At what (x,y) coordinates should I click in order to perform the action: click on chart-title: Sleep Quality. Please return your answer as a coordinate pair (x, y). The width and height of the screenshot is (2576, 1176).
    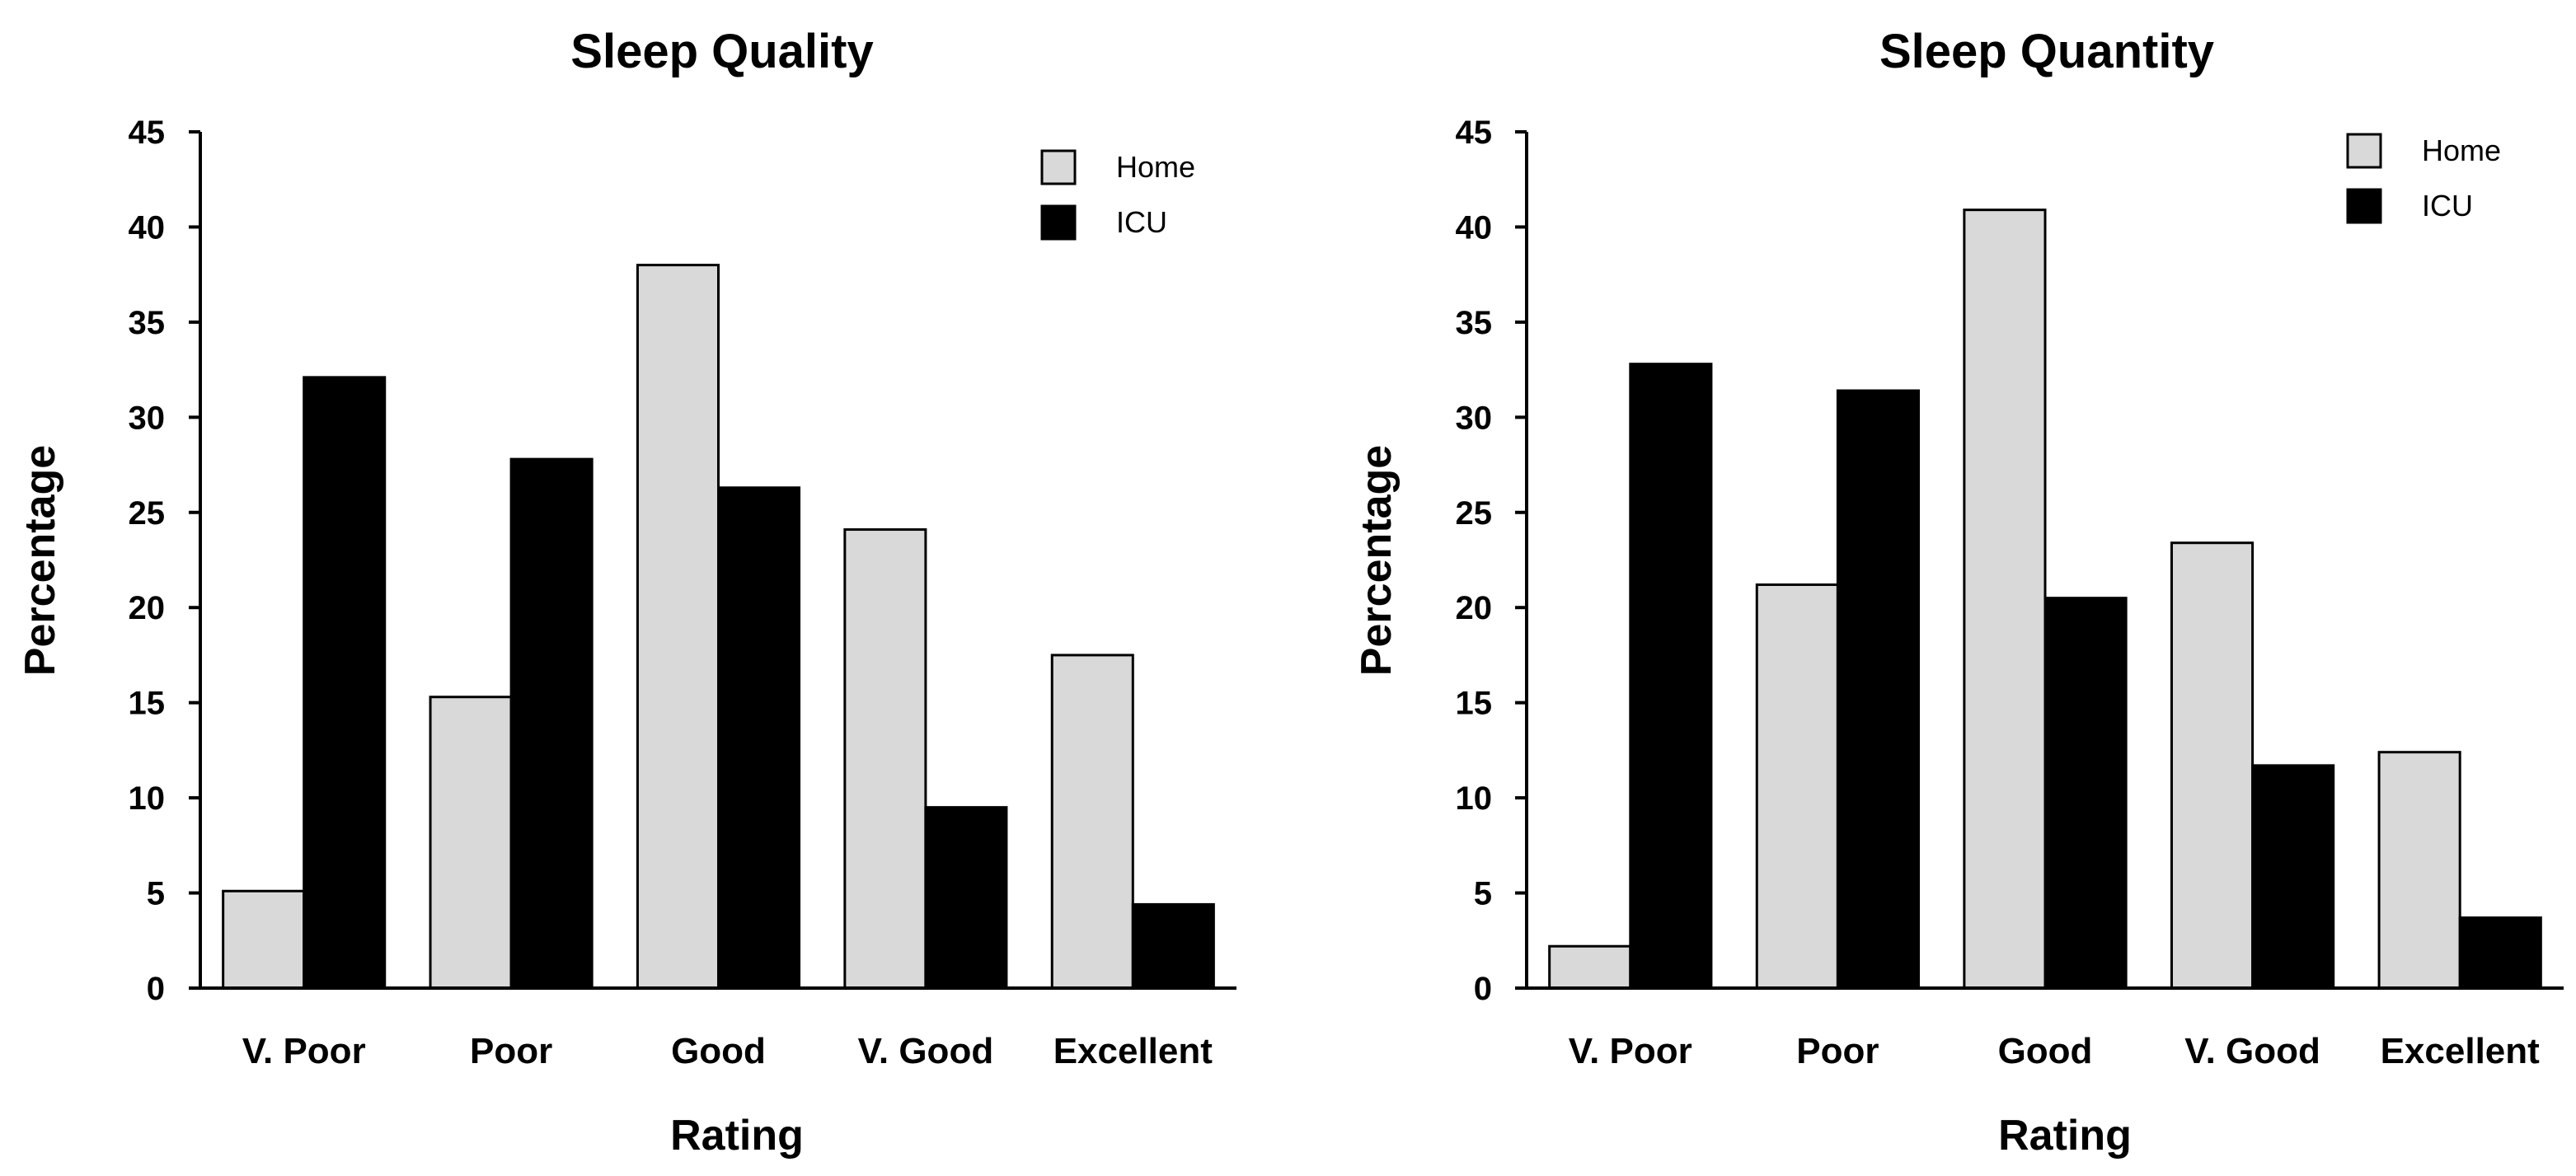
    Looking at the image, I should click on (722, 51).